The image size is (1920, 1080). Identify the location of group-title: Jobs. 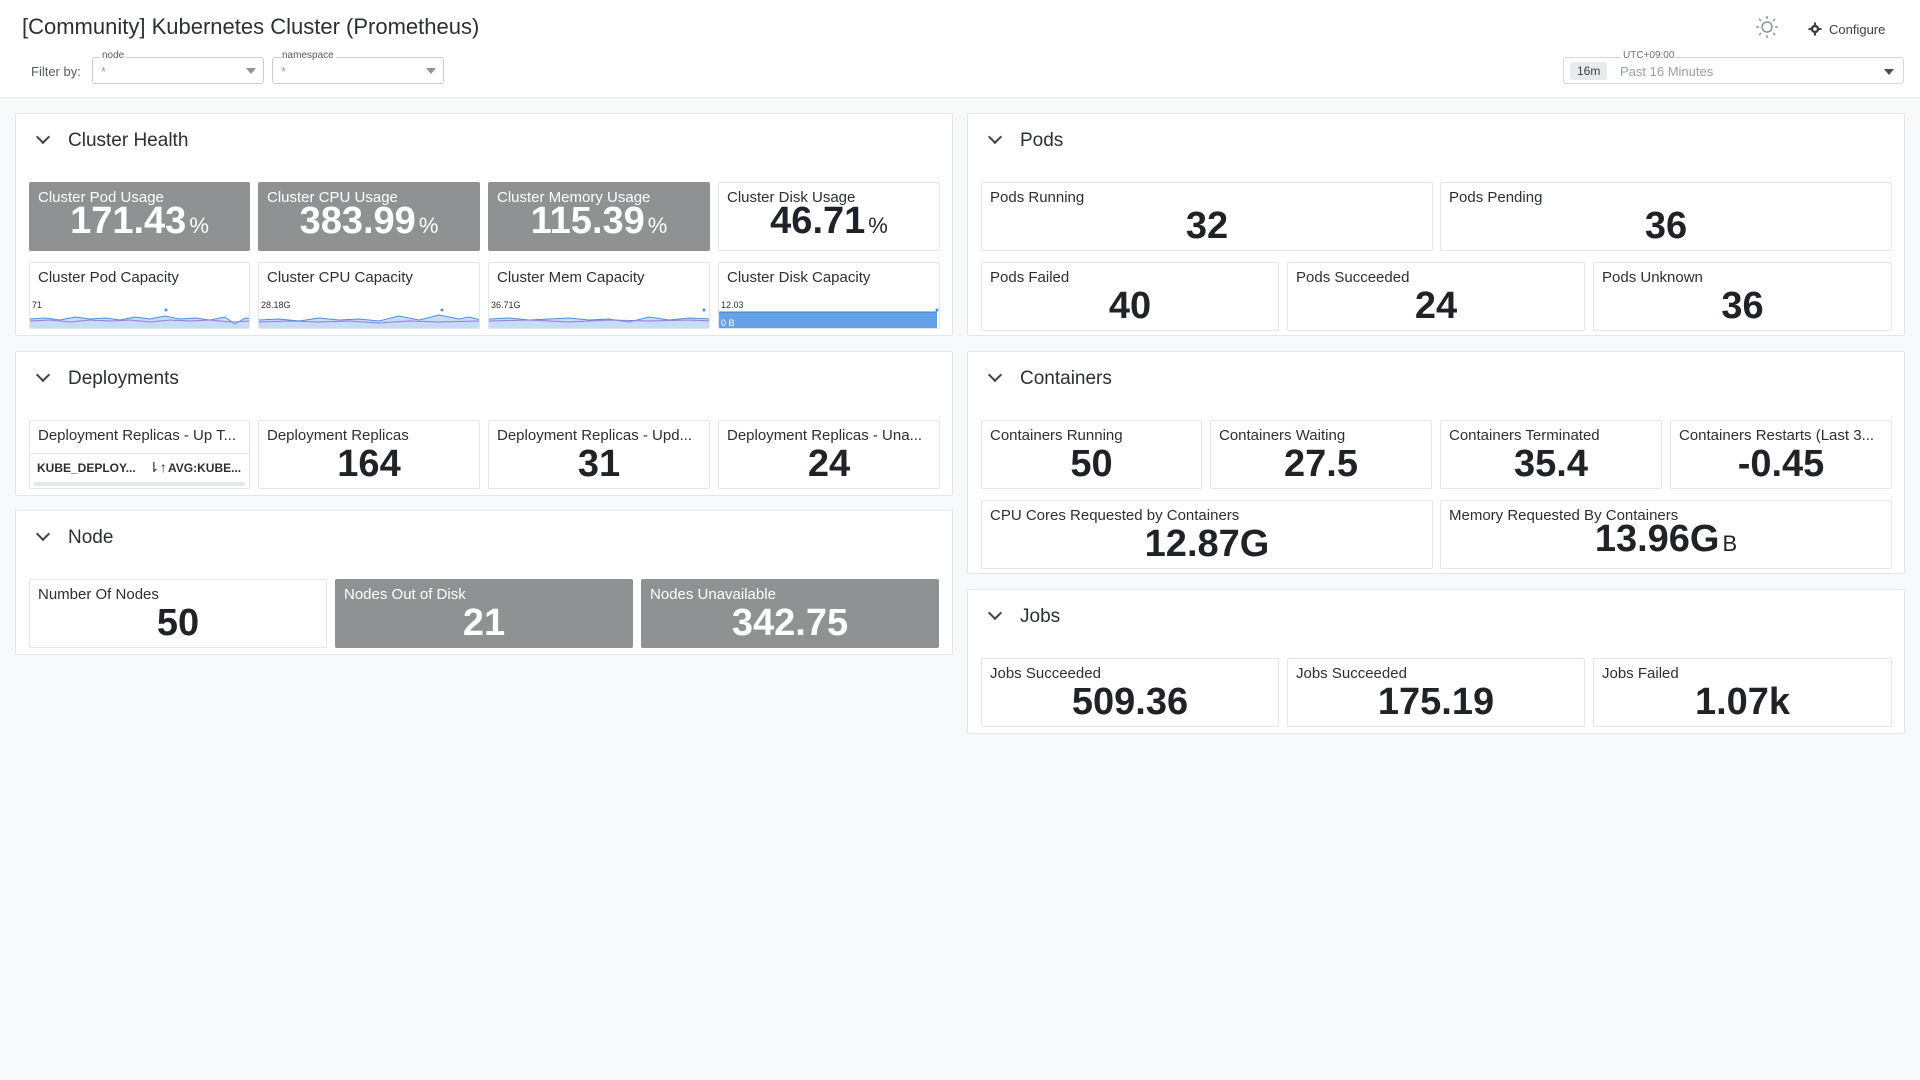
(1040, 616).